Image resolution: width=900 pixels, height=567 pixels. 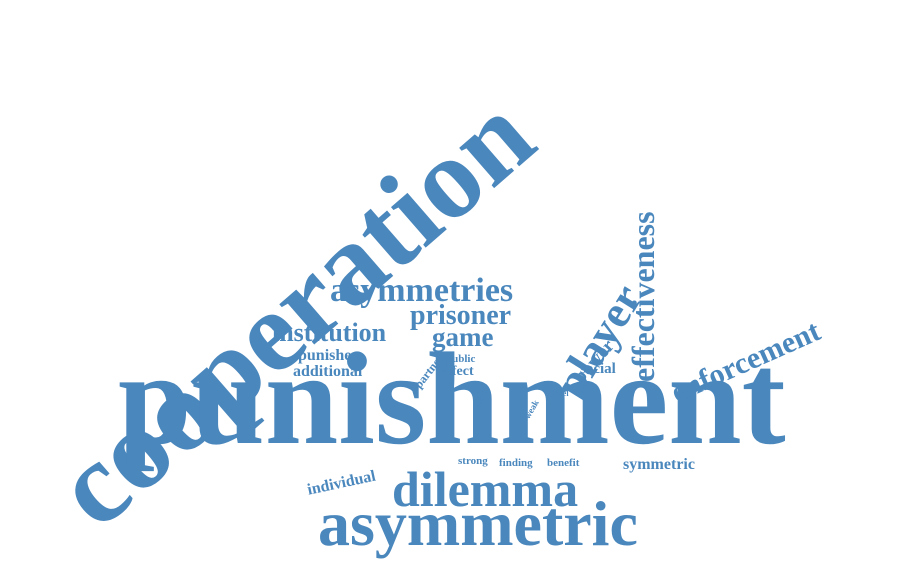 What do you see at coordinates (328, 371) in the screenshot?
I see `word-additional: additional` at bounding box center [328, 371].